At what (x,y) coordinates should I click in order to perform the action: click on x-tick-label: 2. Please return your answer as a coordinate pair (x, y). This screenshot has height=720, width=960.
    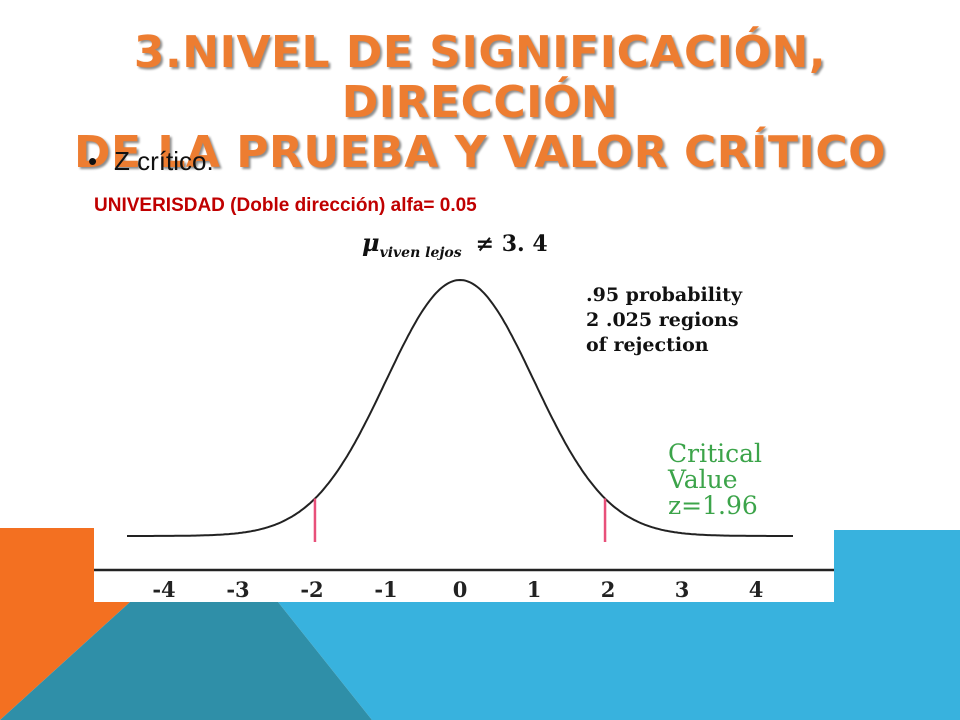
    Looking at the image, I should click on (608, 589).